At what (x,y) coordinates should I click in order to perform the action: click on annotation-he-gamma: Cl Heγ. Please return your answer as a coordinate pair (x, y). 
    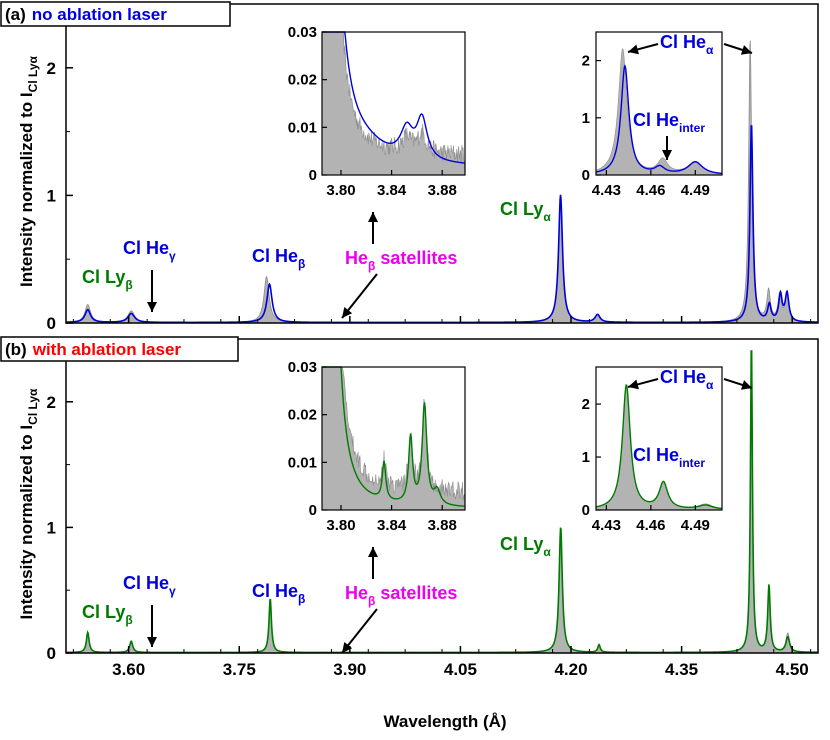
    Looking at the image, I should click on (149, 585).